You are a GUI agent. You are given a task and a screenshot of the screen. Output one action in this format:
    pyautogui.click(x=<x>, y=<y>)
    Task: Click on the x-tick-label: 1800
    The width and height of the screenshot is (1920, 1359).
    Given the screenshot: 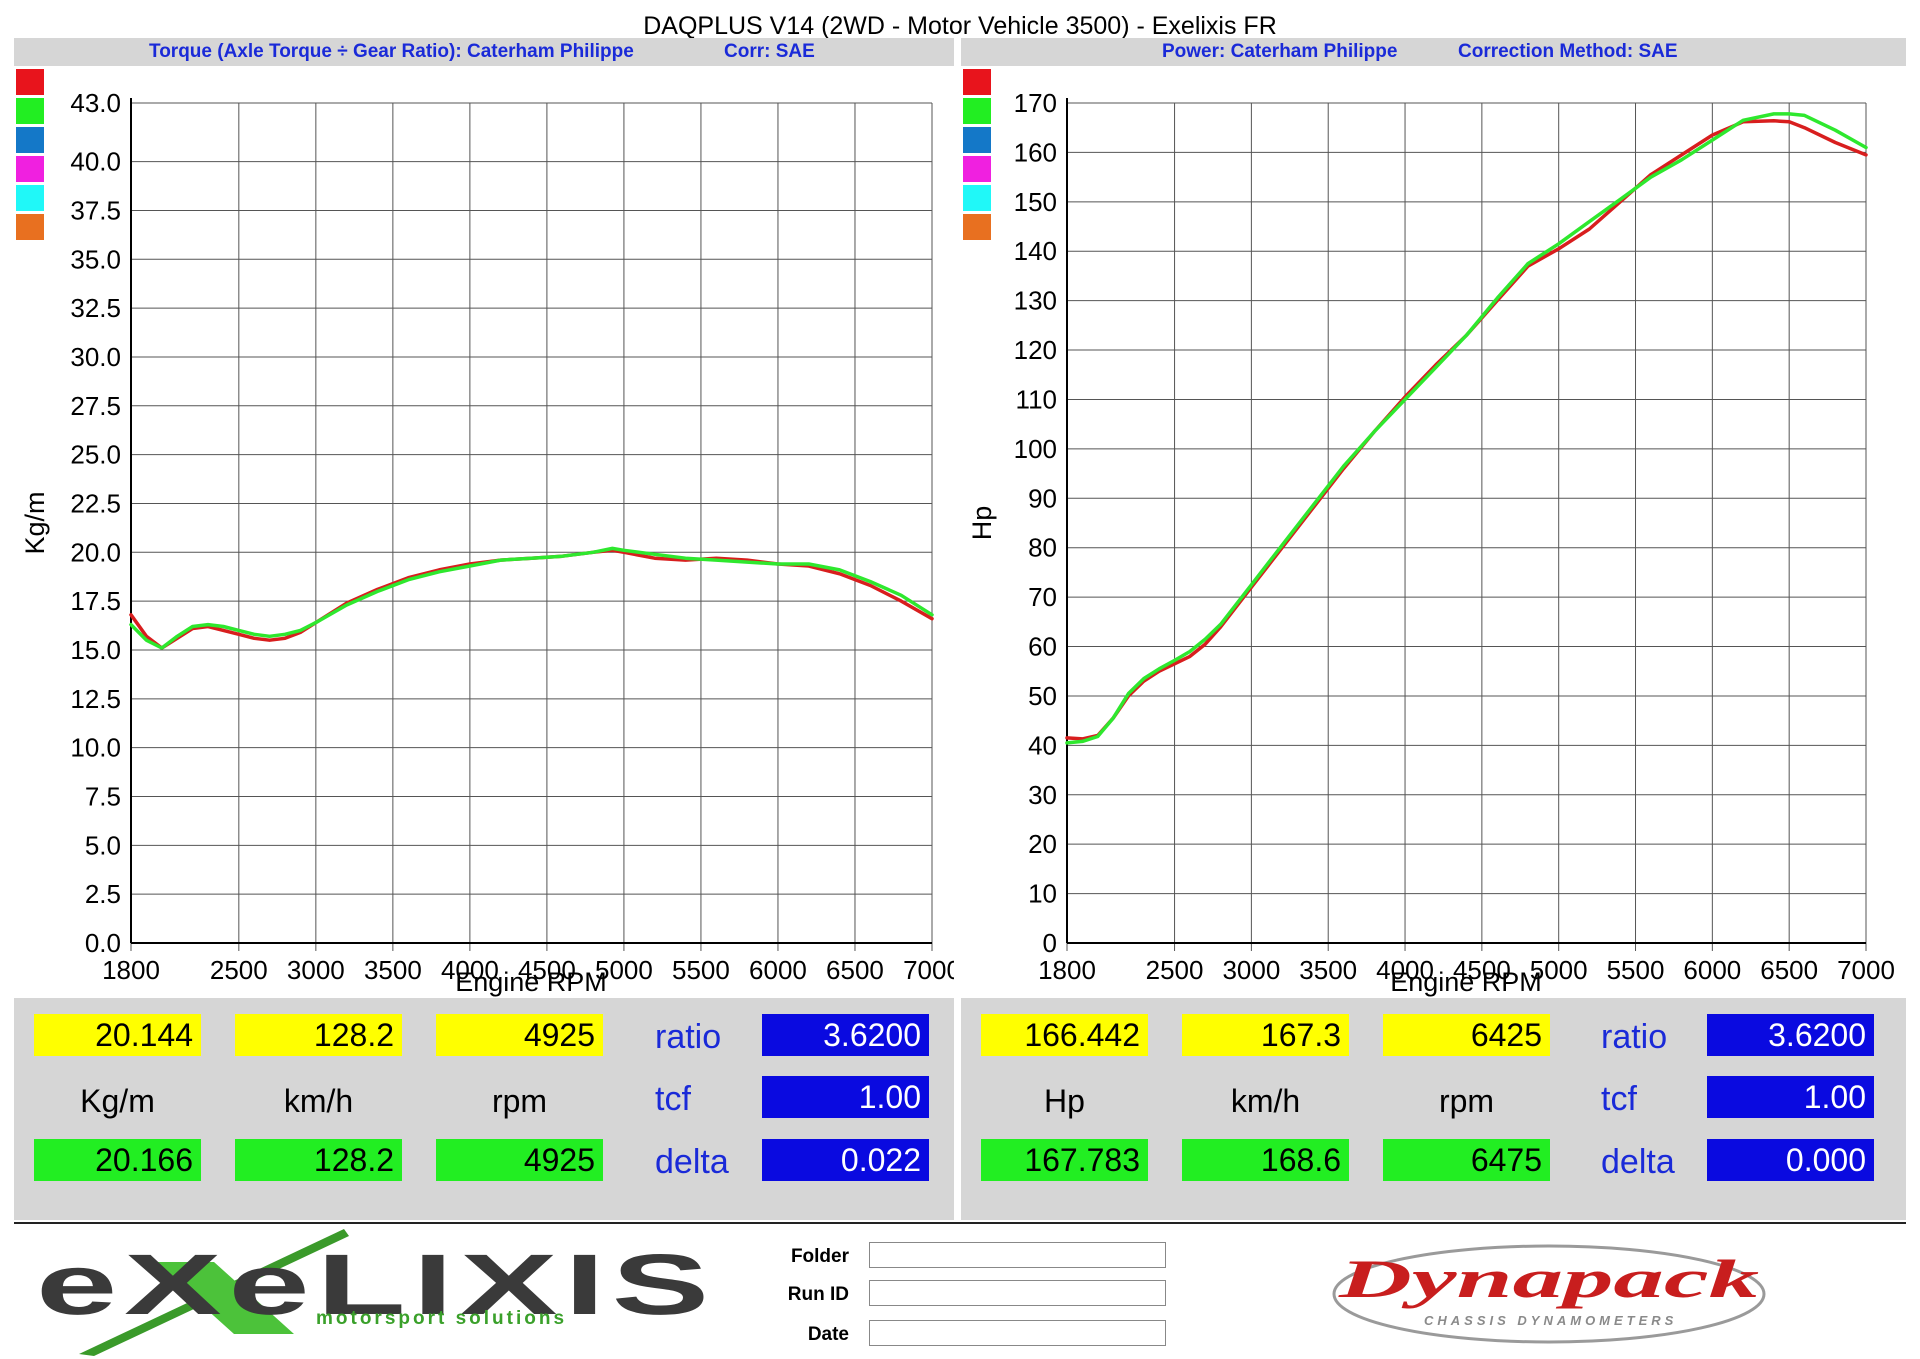 What is the action you would take?
    pyautogui.click(x=1067, y=970)
    